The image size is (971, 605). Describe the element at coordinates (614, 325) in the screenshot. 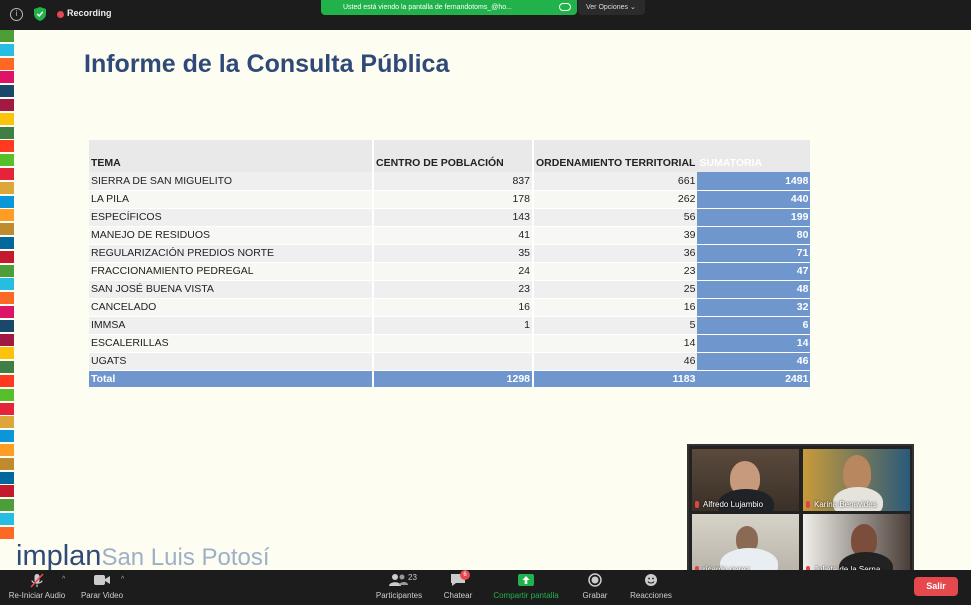

I see `cell-ordenamiento: 5` at that location.